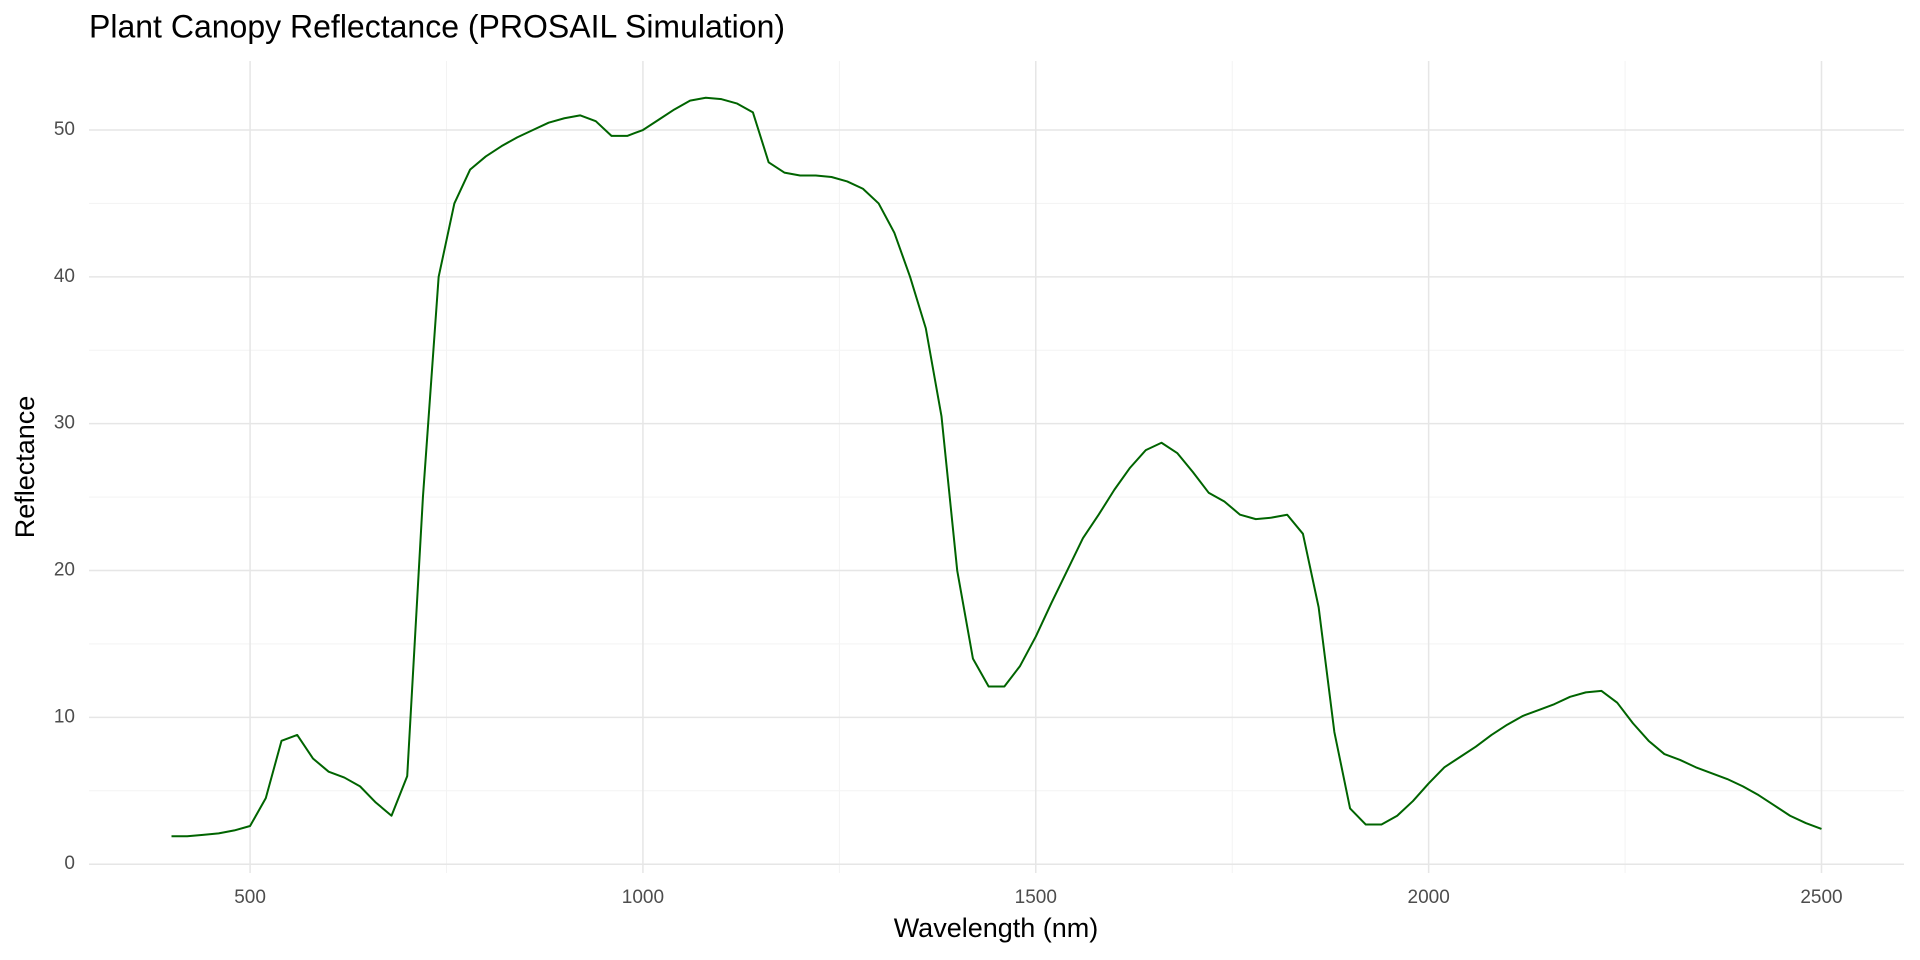  What do you see at coordinates (1429, 897) in the screenshot?
I see `x-tick-label: 2000` at bounding box center [1429, 897].